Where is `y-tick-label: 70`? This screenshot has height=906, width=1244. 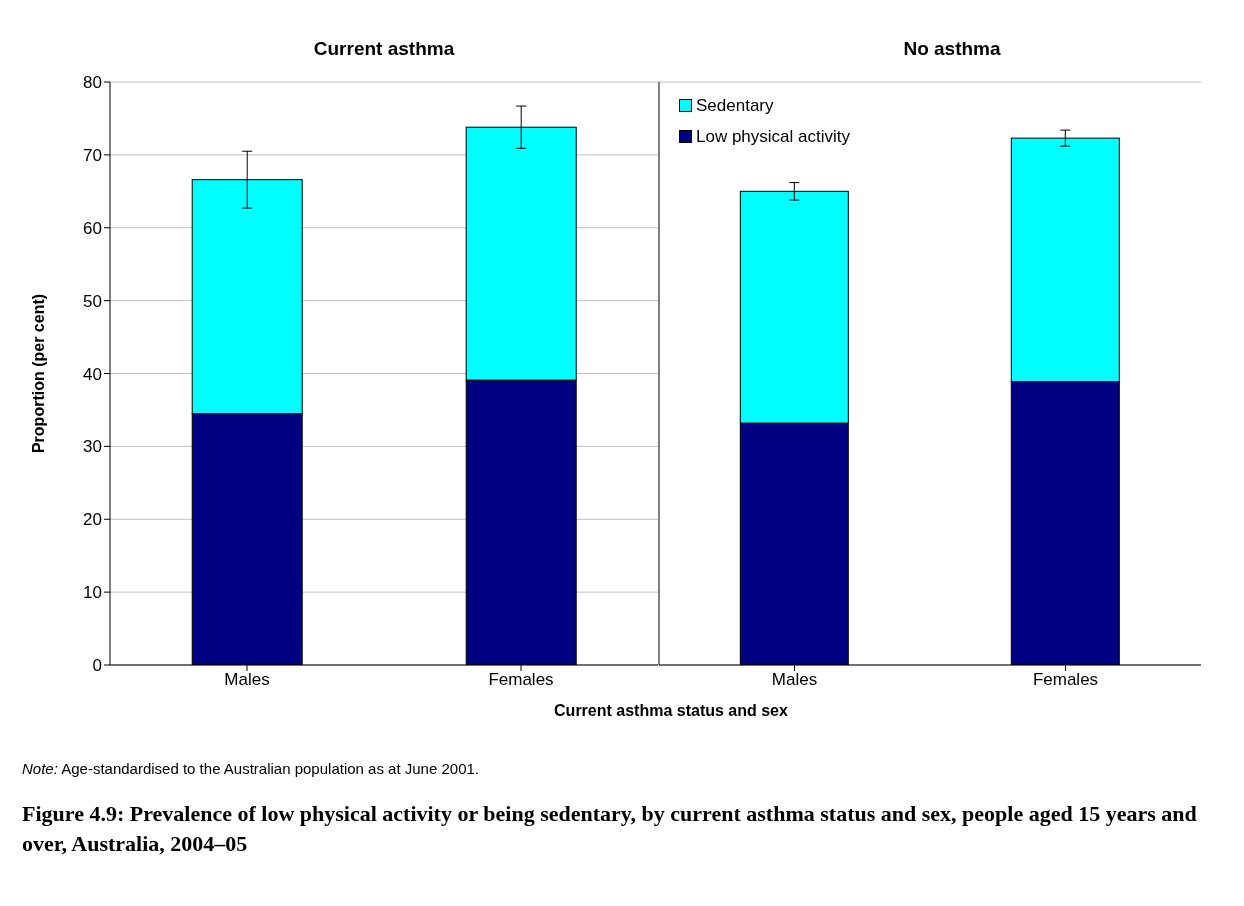 y-tick-label: 70 is located at coordinates (92, 155).